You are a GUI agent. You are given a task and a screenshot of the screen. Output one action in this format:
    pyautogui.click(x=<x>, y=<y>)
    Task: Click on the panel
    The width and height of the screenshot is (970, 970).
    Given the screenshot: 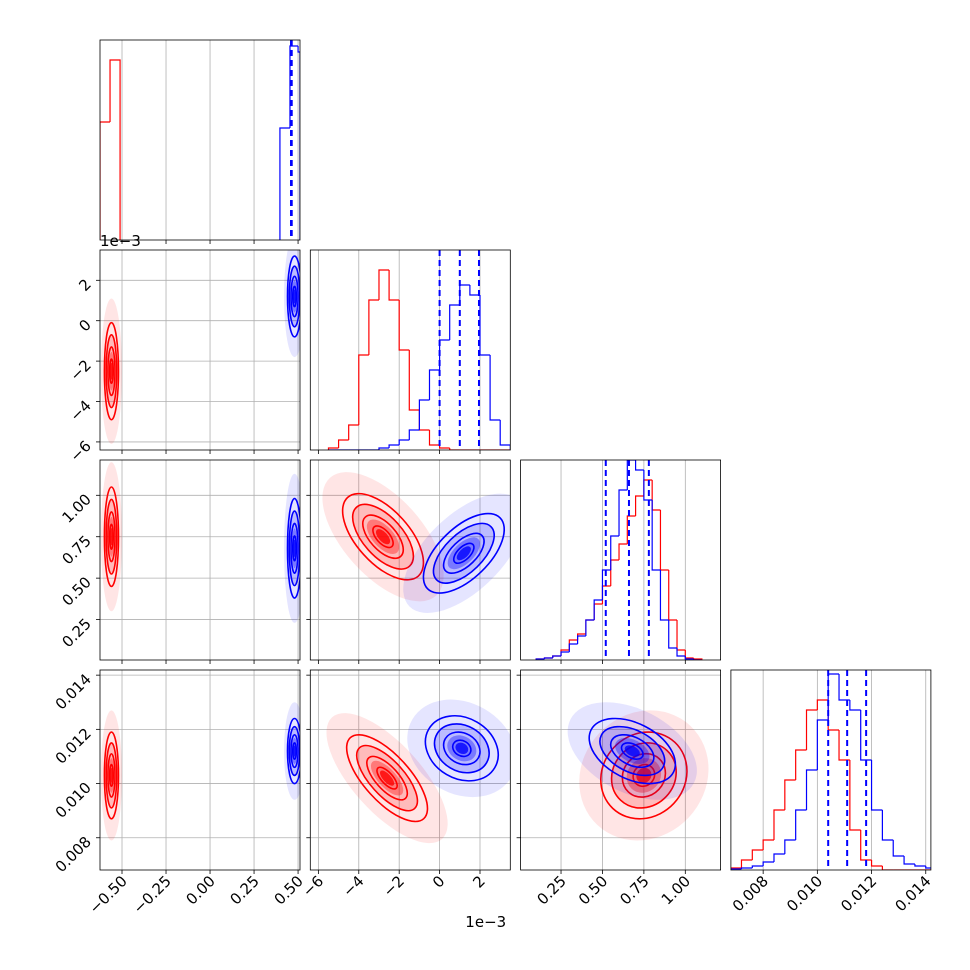 What is the action you would take?
    pyautogui.click(x=620, y=561)
    